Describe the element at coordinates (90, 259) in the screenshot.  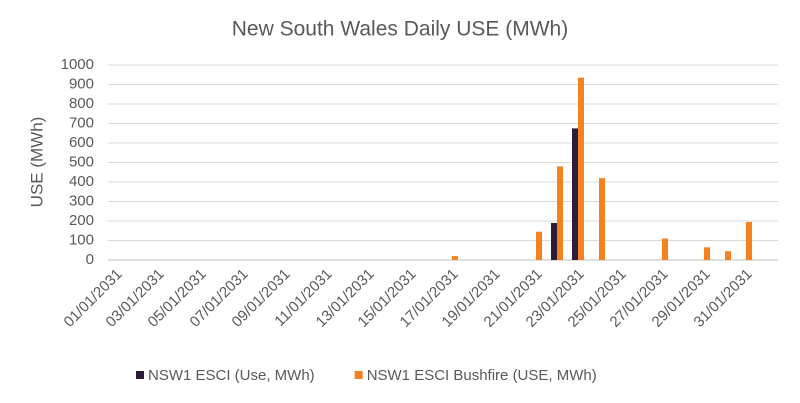
I see `y-tick-label: 0` at that location.